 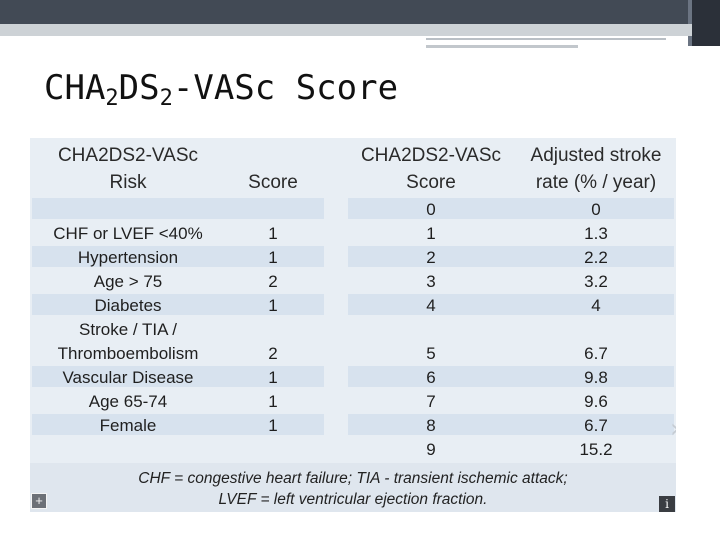 I want to click on stroke-score-cell: 8, so click(x=431, y=425).